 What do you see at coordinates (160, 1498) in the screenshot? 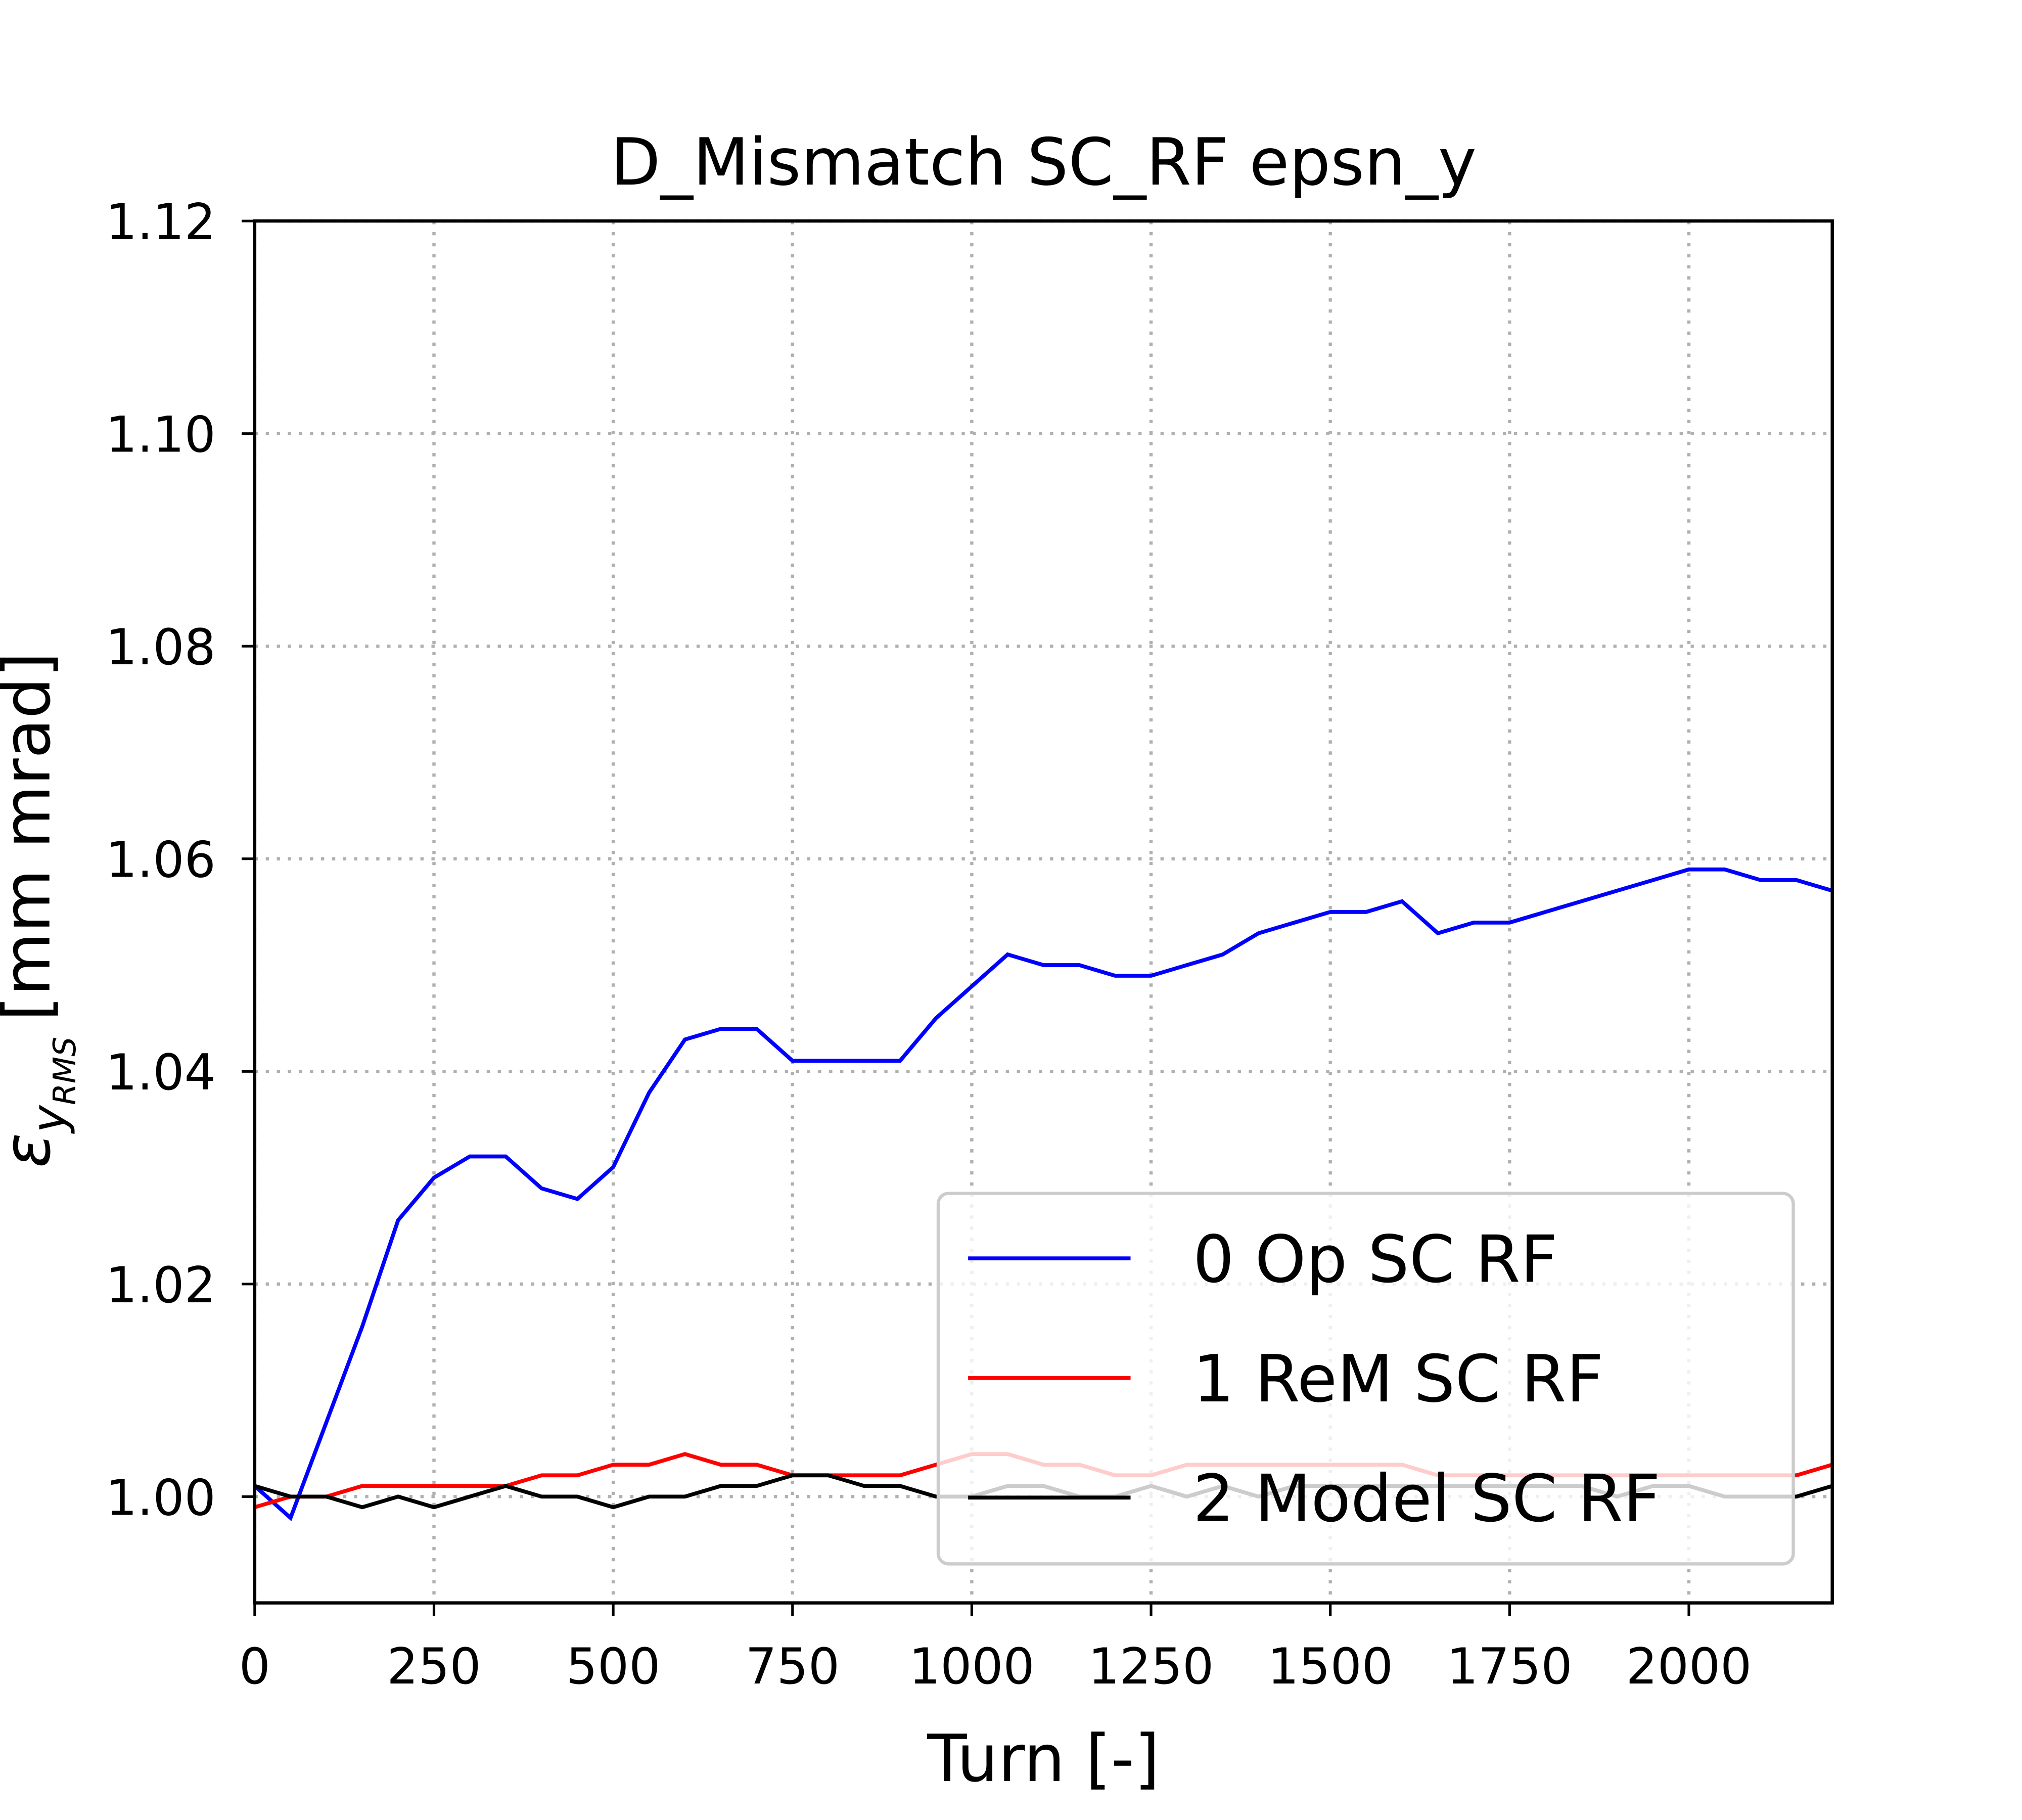
I see `y-tick-label: 1.00` at bounding box center [160, 1498].